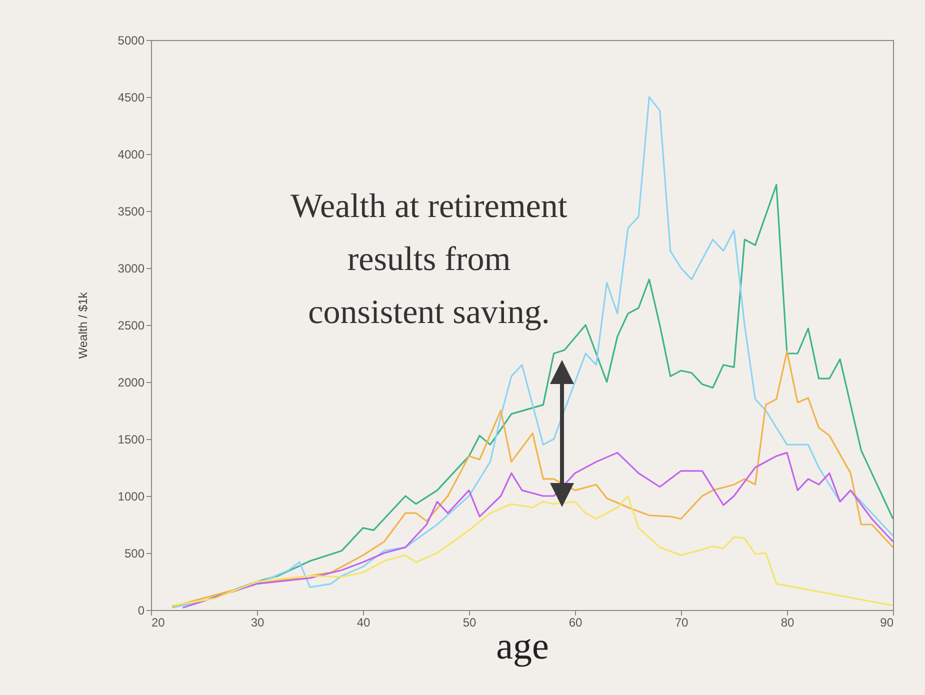 Image resolution: width=925 pixels, height=695 pixels. Describe the element at coordinates (131, 439) in the screenshot. I see `y-tick-label: 1500` at that location.